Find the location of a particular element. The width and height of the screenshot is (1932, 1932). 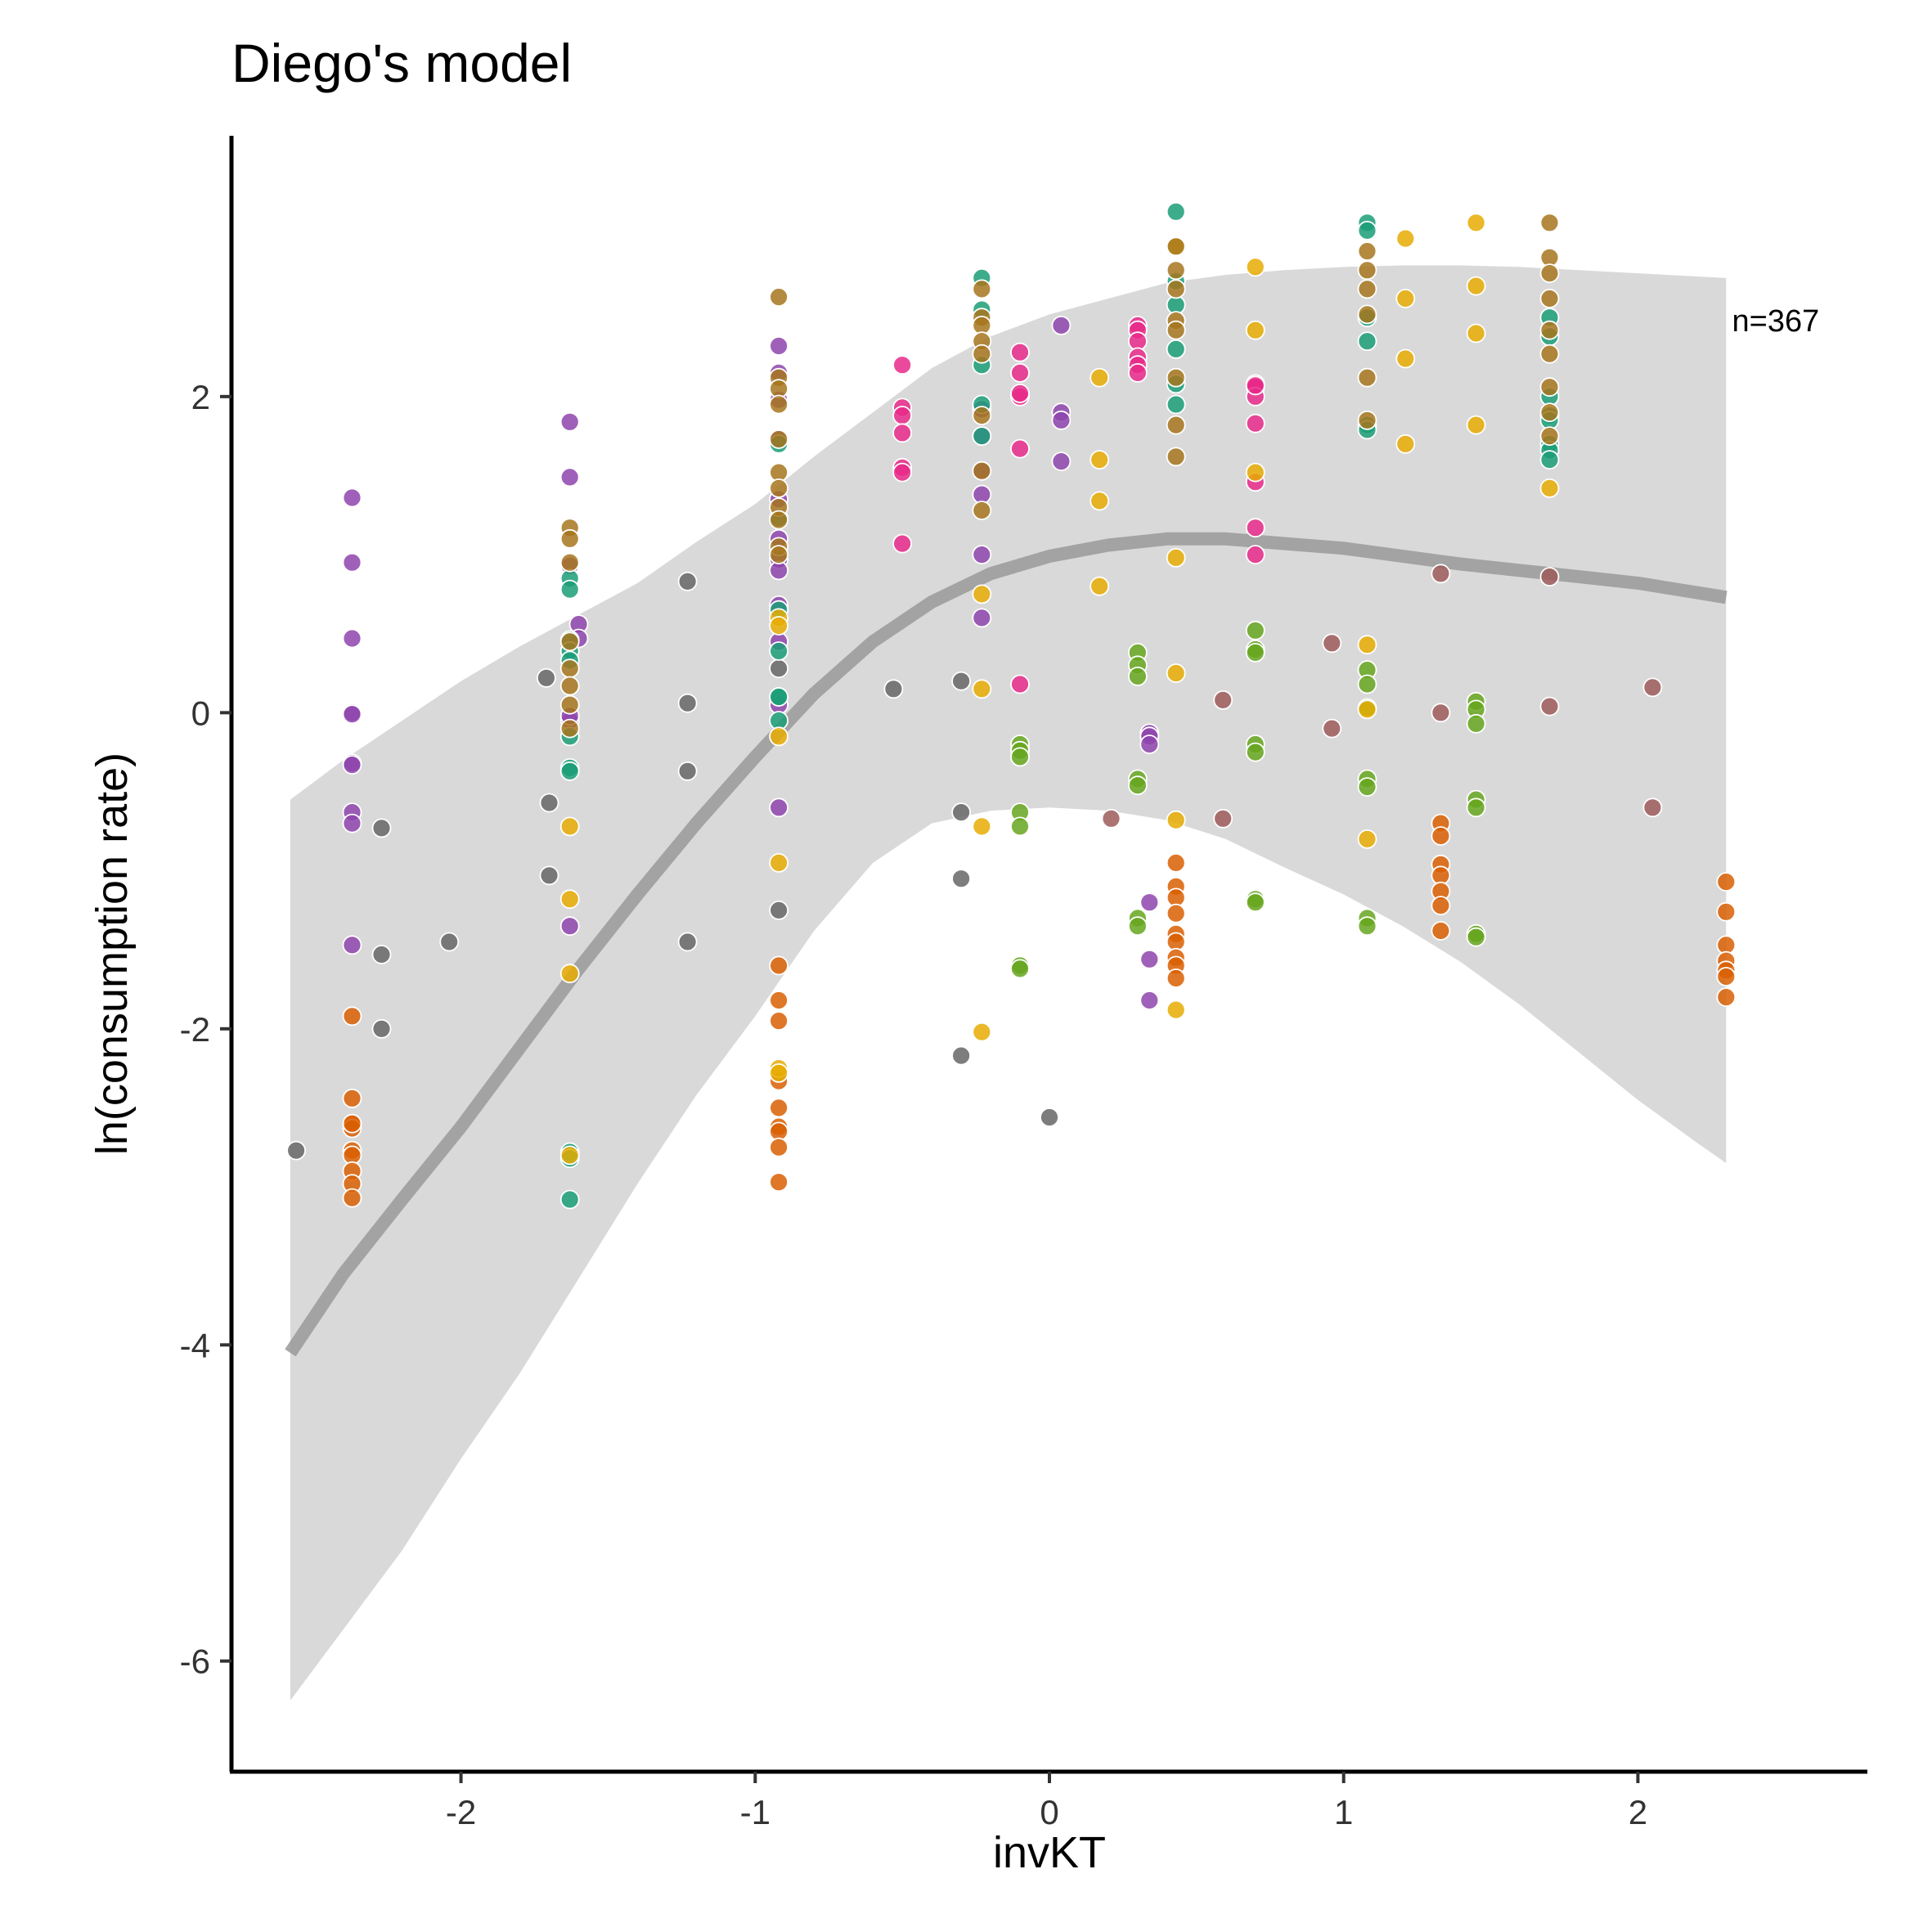

y-axis-title: ln(consumption rate) is located at coordinates (112, 954).